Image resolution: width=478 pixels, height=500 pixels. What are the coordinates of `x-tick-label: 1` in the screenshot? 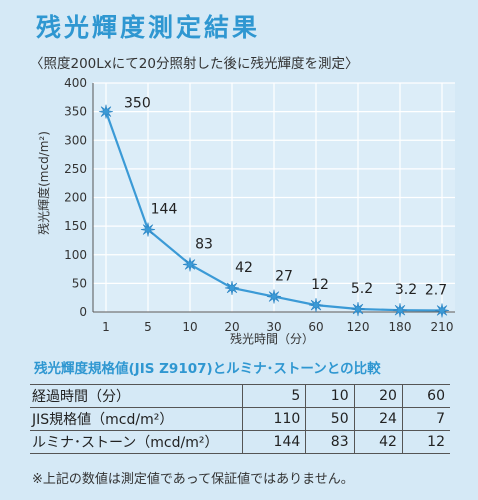 It's located at (106, 327).